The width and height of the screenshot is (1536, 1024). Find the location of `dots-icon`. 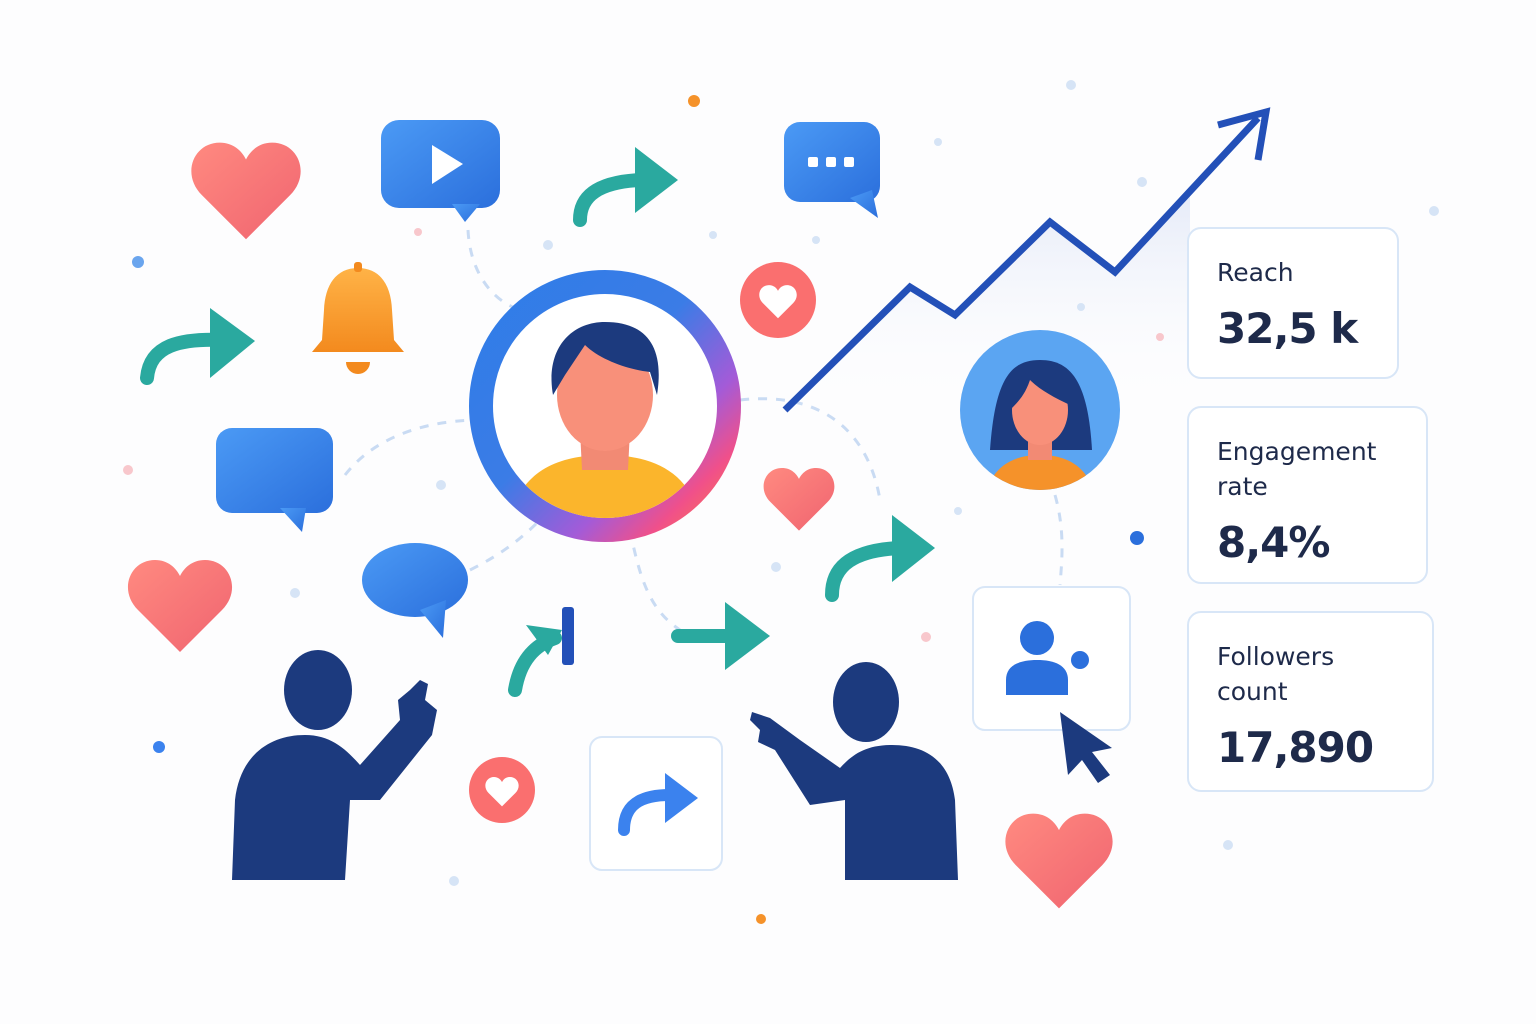

dots-icon is located at coordinates (831, 162).